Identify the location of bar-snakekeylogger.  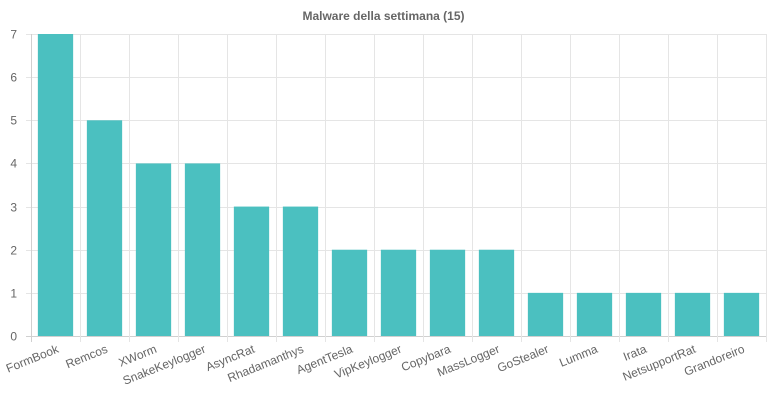
(202, 249).